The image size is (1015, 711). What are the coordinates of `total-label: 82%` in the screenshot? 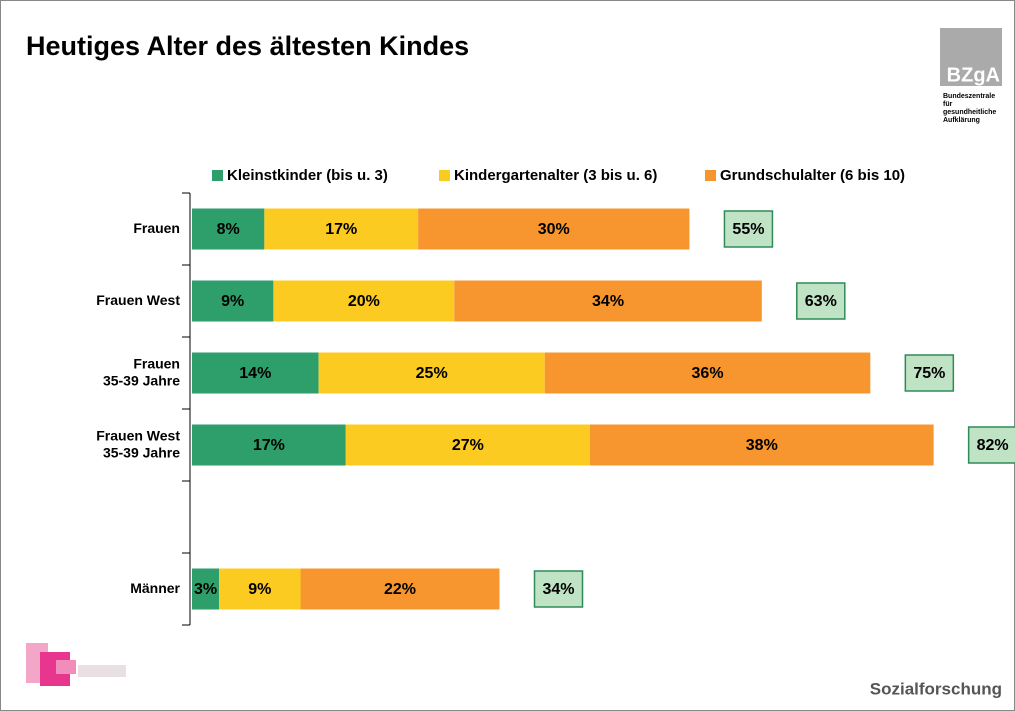 It's located at (993, 445).